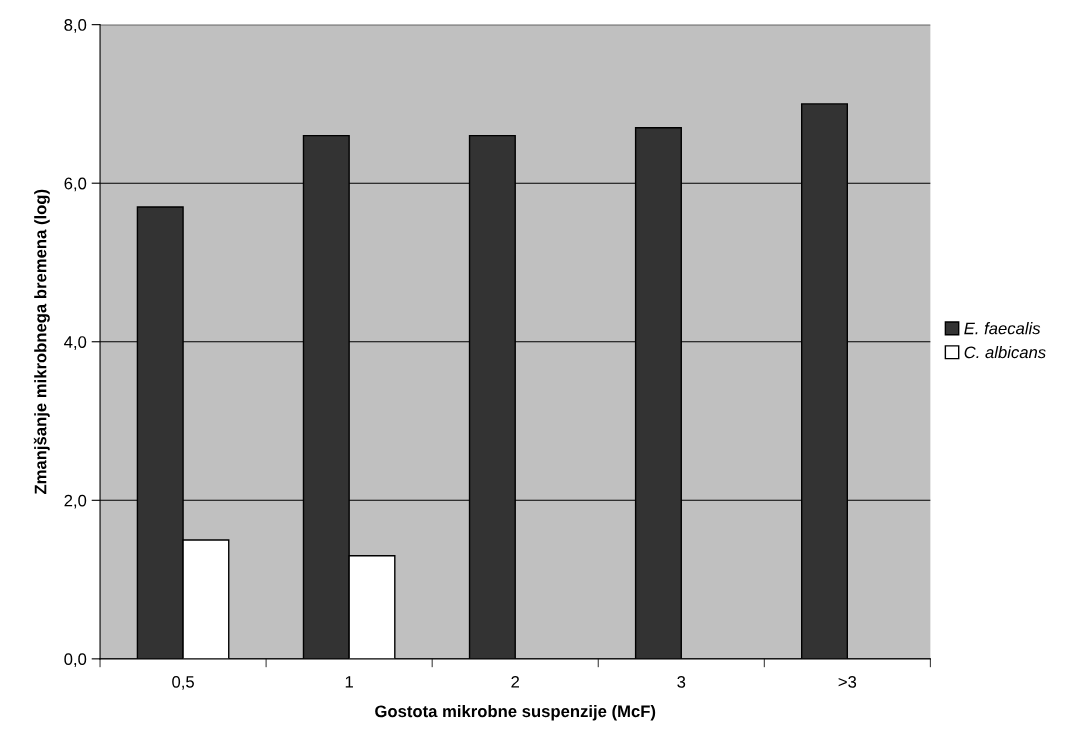 The height and width of the screenshot is (747, 1070). I want to click on x-tick-label: 0,5, so click(183, 682).